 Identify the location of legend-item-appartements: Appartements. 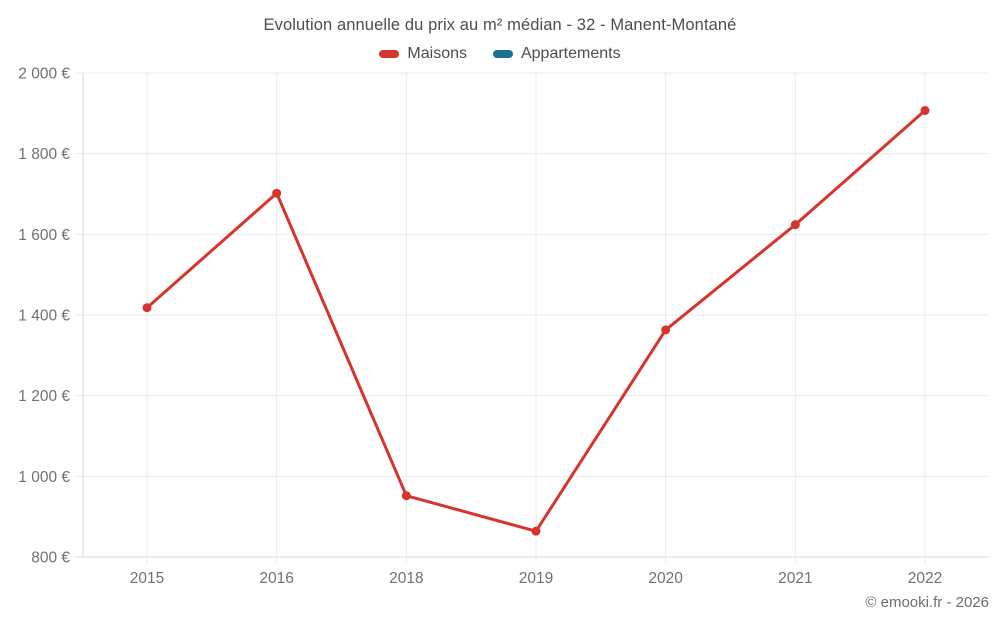
(556, 54).